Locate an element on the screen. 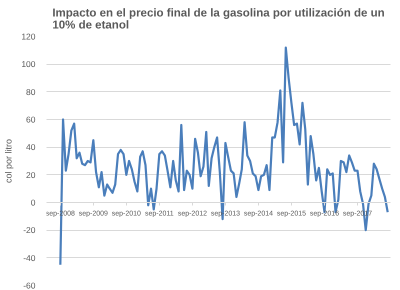 The height and width of the screenshot is (290, 400). y-tick-label: -40 is located at coordinates (29, 257).